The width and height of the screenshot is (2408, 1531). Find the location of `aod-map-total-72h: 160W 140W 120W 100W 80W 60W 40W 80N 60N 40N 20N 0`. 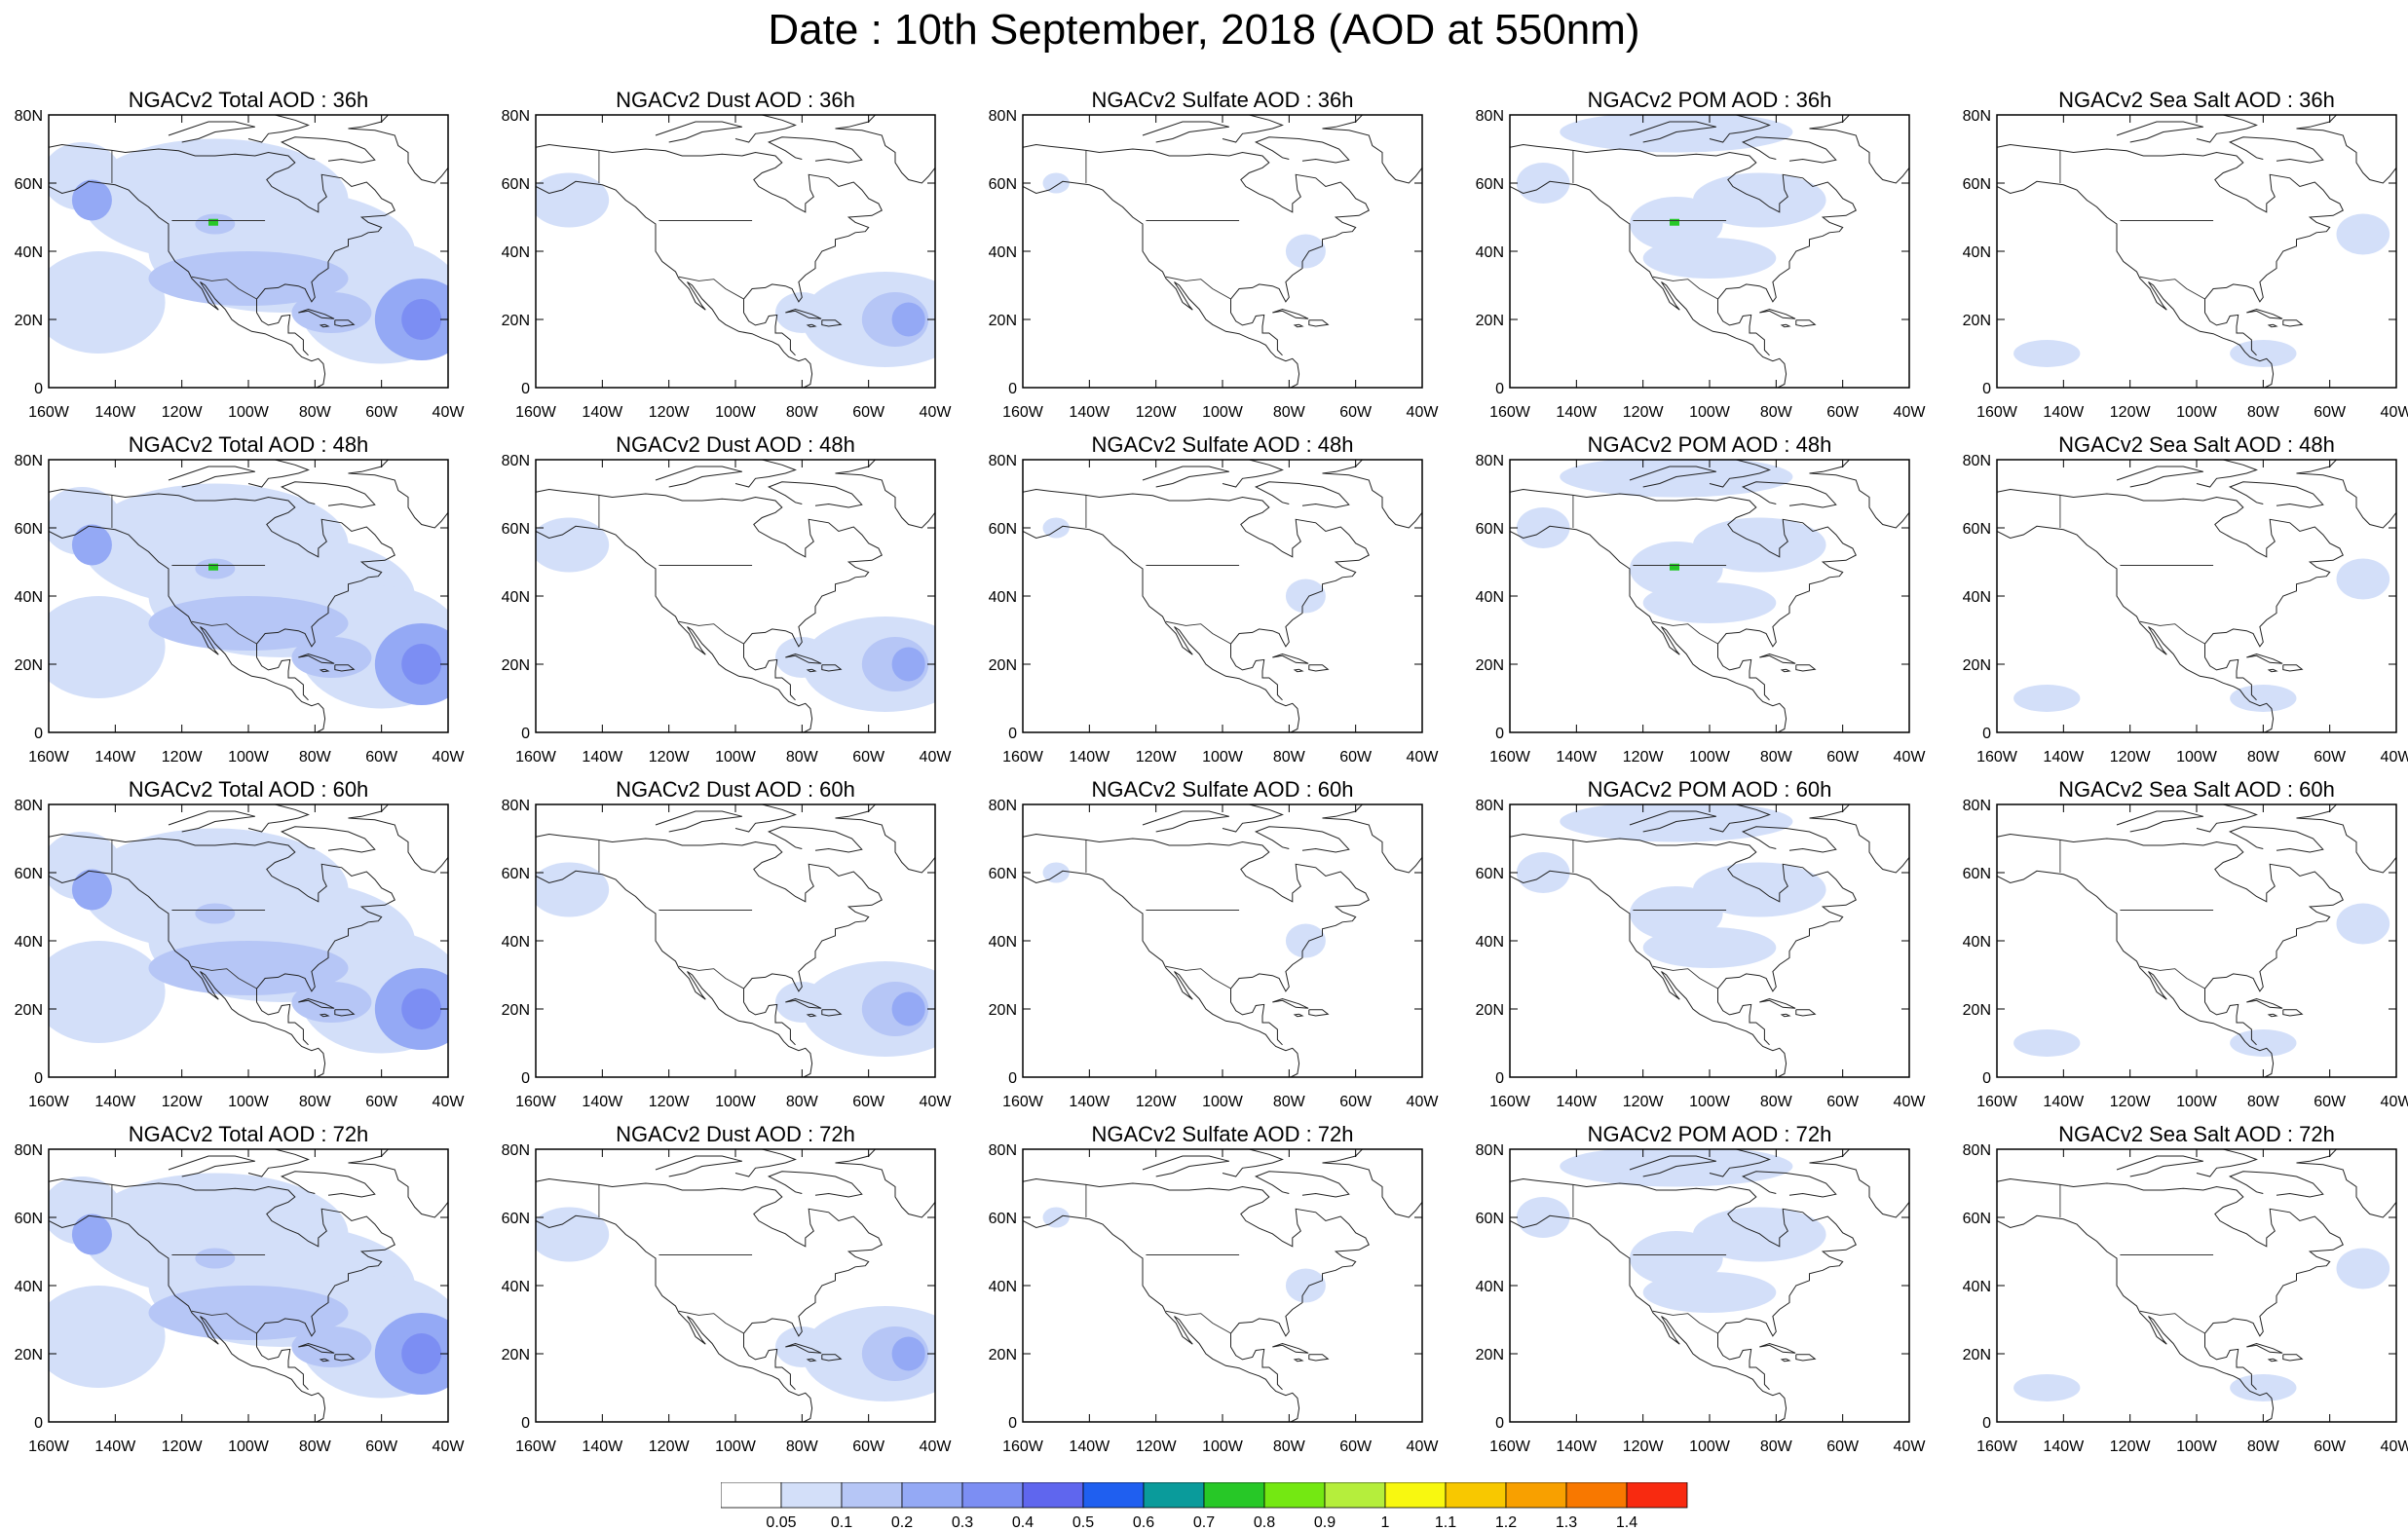

aod-map-total-72h: 160W 140W 120W 100W 80W 60W 40W 80N 60N 40N 20N 0 is located at coordinates (240, 1298).